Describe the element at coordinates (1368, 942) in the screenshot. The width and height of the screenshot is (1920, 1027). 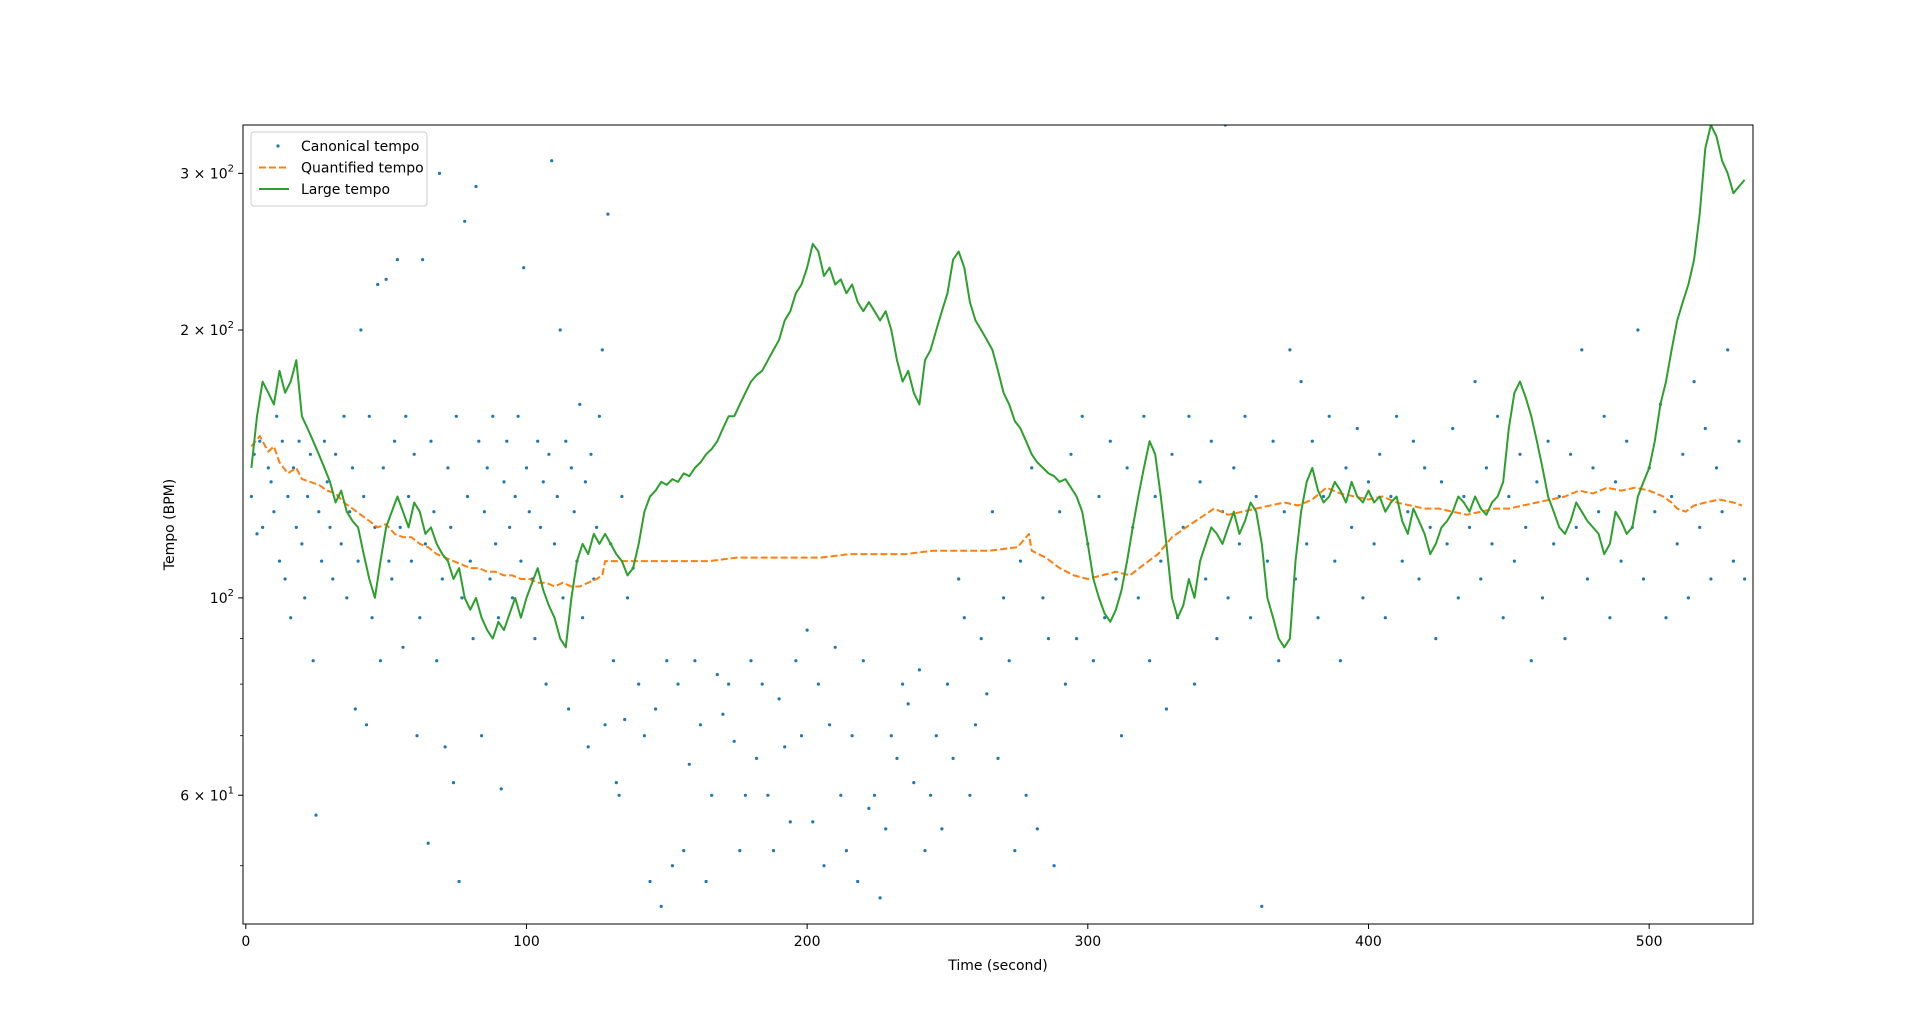
I see `x-tick-label: 400` at that location.